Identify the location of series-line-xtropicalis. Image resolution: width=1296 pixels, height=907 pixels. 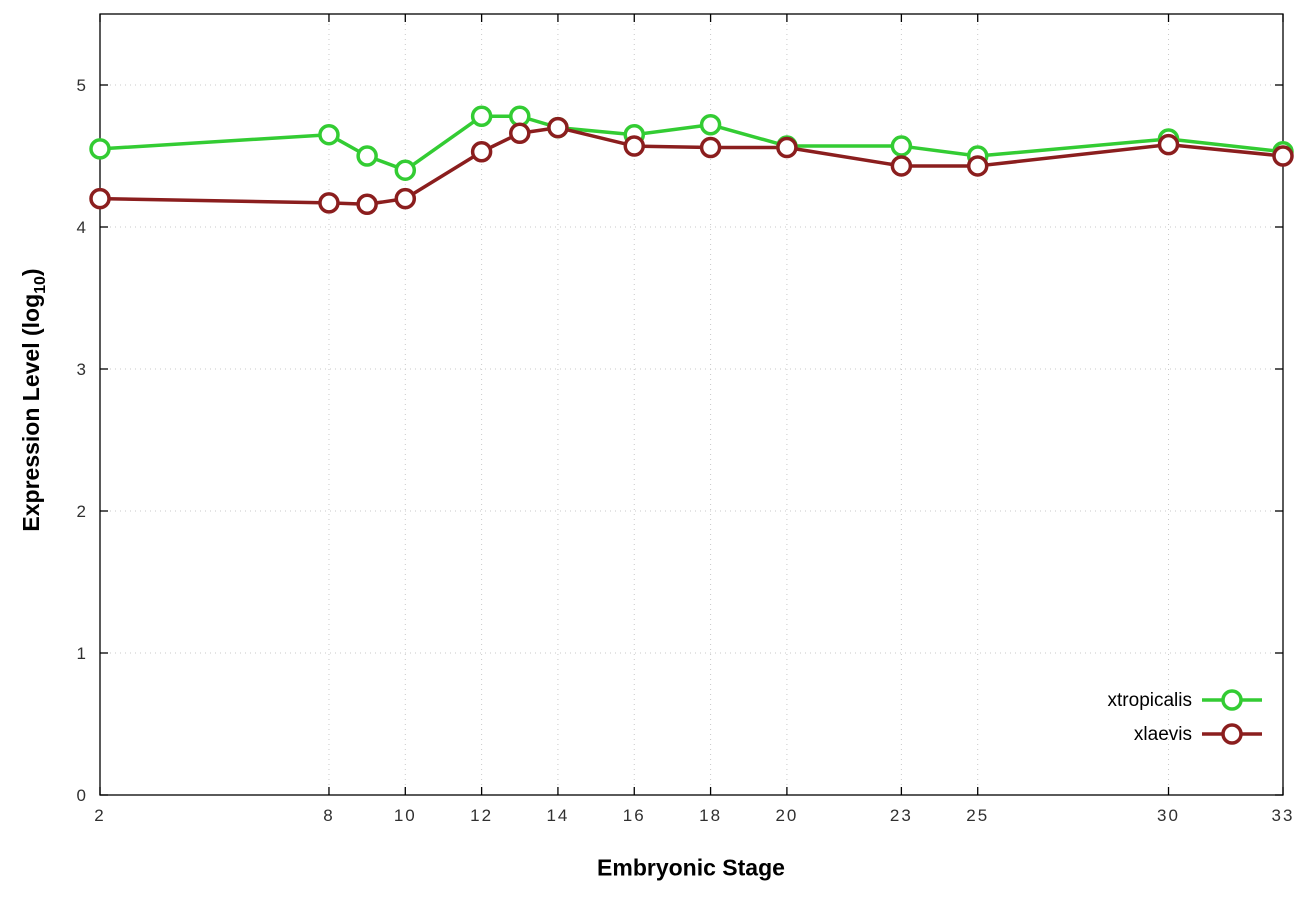
(691, 143).